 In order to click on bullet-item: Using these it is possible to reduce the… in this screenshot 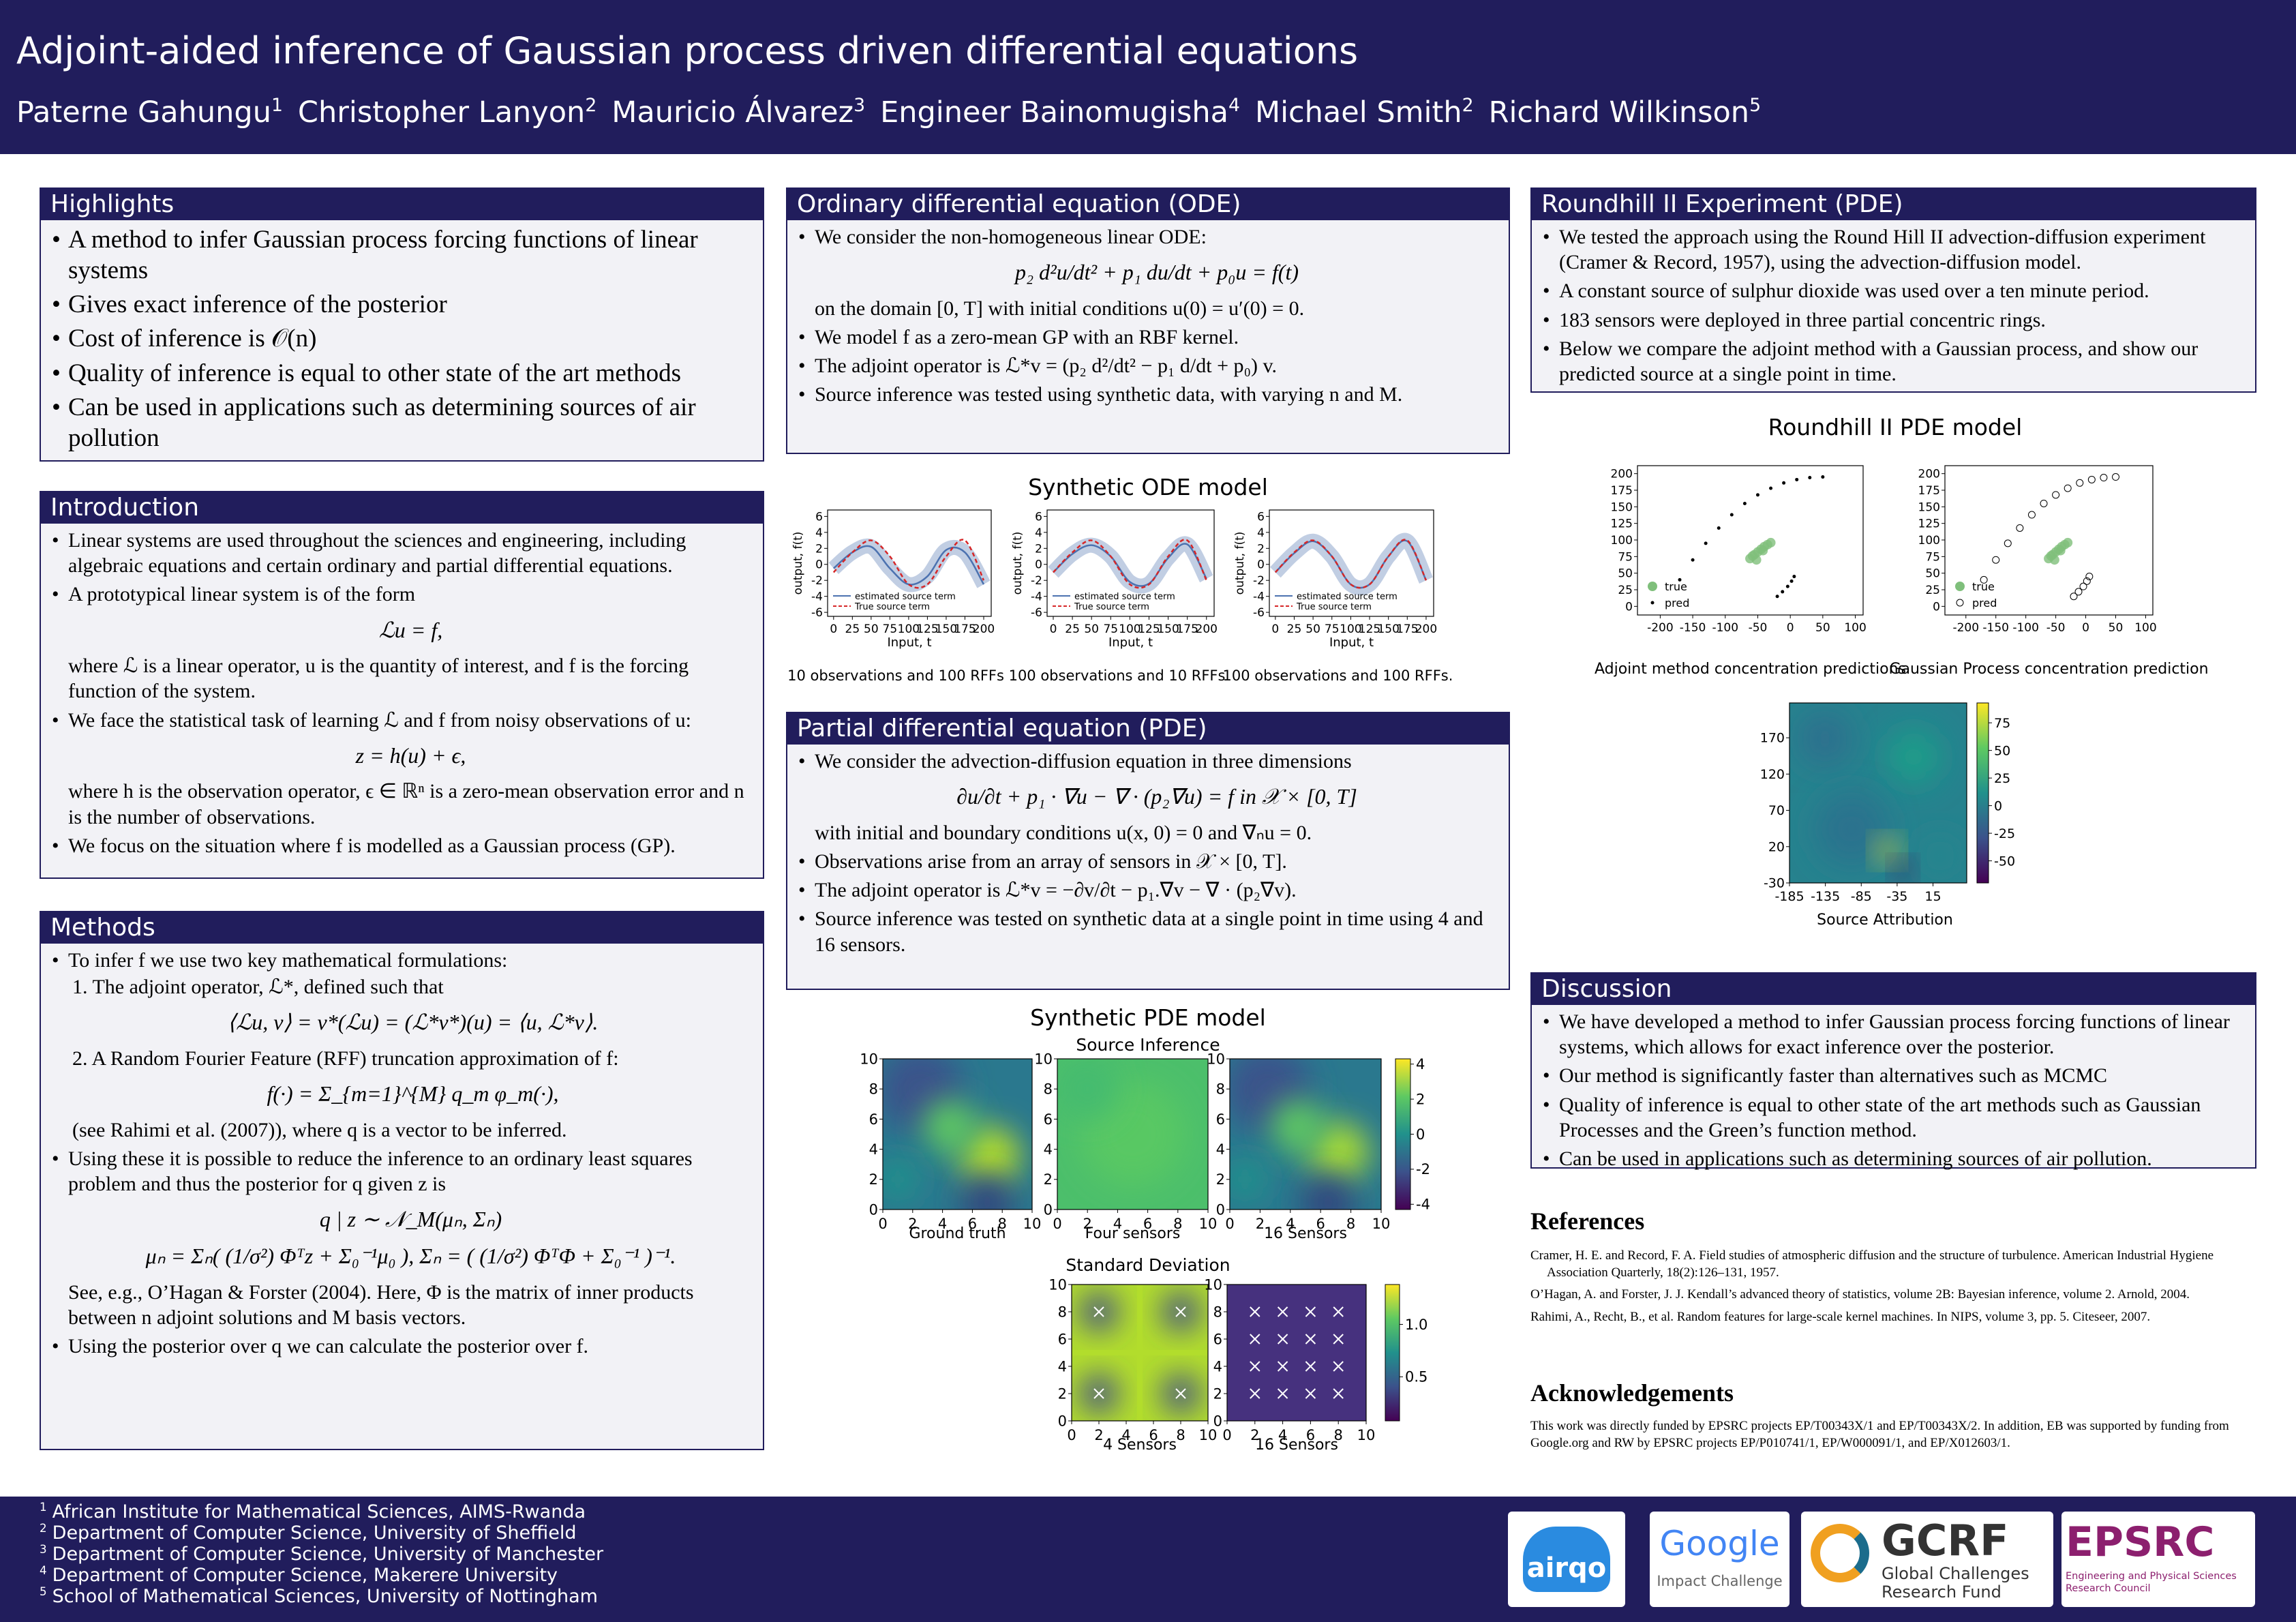, I will do `click(402, 1238)`.